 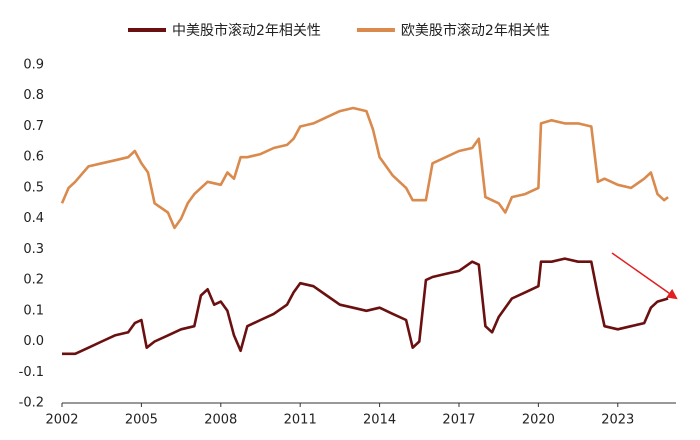 What do you see at coordinates (31, 403) in the screenshot?
I see `y-tick-label: -0.2` at bounding box center [31, 403].